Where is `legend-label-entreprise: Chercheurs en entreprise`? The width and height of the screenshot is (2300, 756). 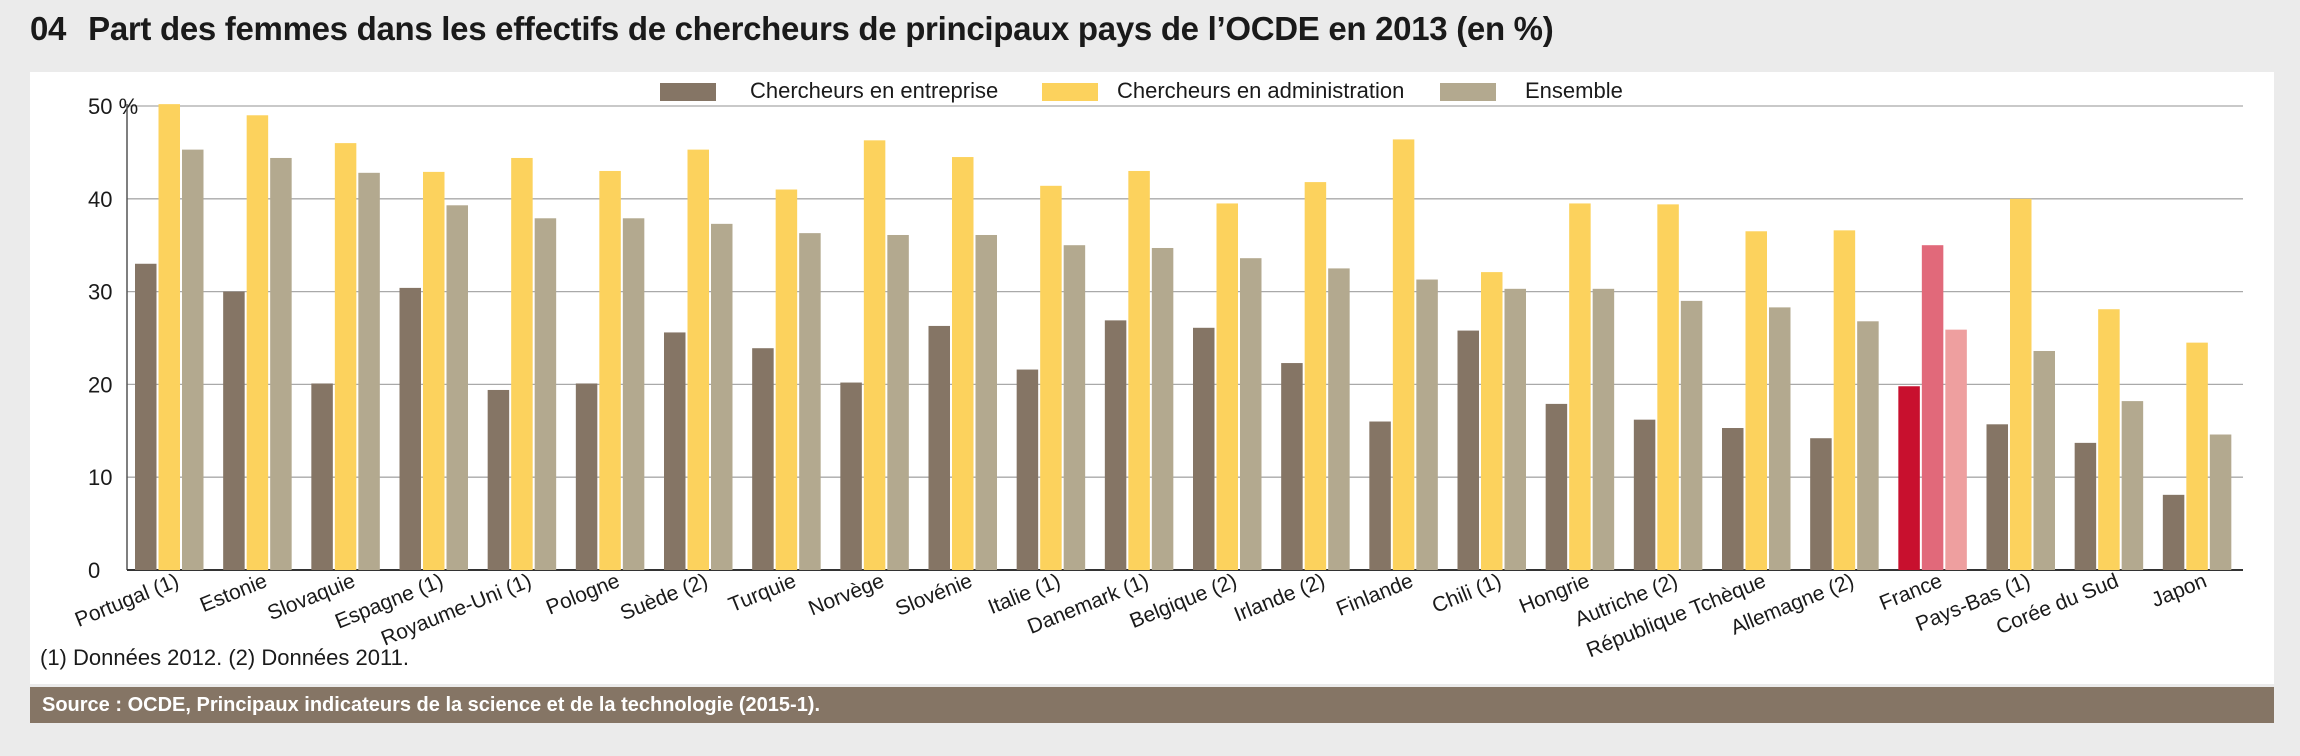 legend-label-entreprise: Chercheurs en entreprise is located at coordinates (874, 90).